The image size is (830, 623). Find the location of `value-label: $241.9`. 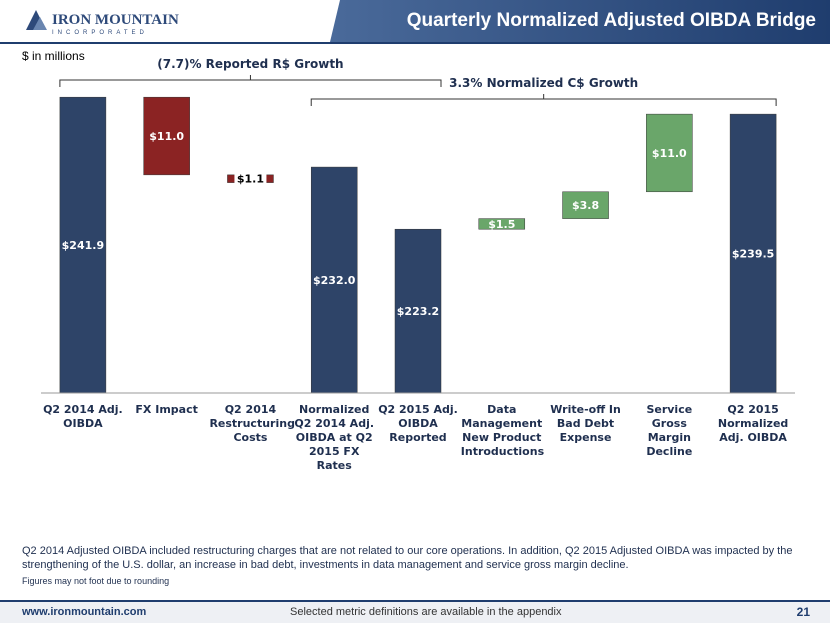

value-label: $241.9 is located at coordinates (83, 245).